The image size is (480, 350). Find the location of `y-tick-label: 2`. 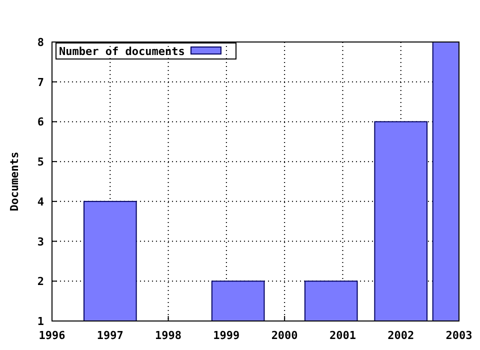

y-tick-label: 2 is located at coordinates (40, 281).